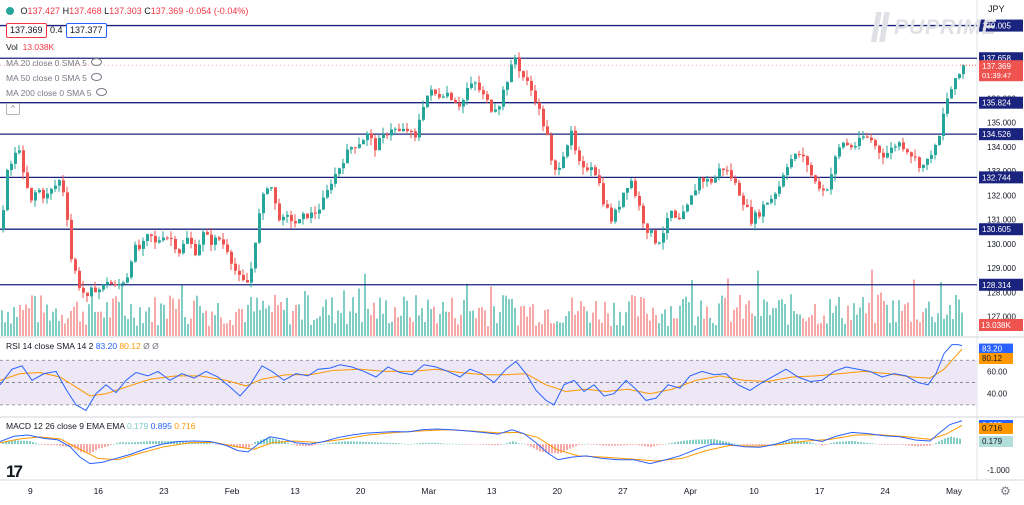 This screenshot has width=1024, height=505. Describe the element at coordinates (185, 426) in the screenshot. I see `macd-signal-value: 0.716` at that location.